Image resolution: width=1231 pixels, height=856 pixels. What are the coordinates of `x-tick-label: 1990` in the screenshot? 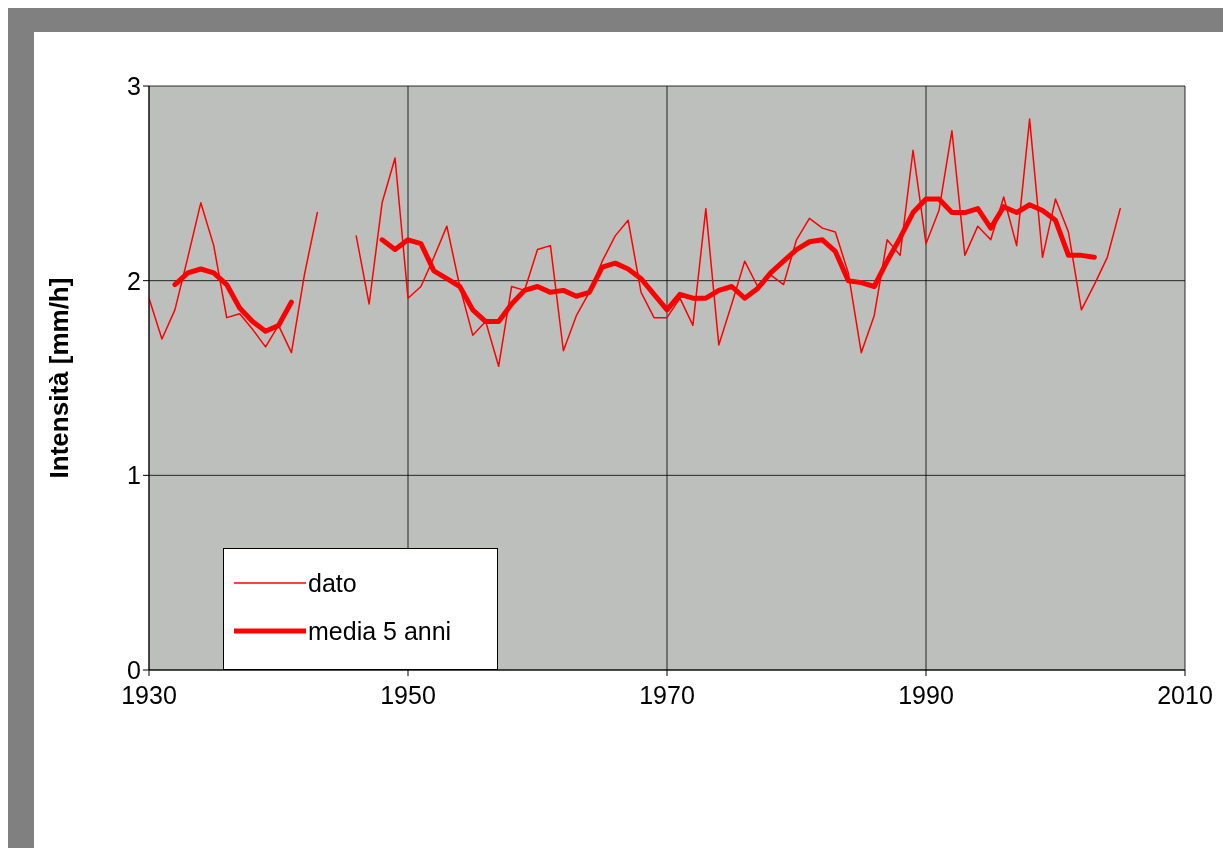 It's located at (926, 694).